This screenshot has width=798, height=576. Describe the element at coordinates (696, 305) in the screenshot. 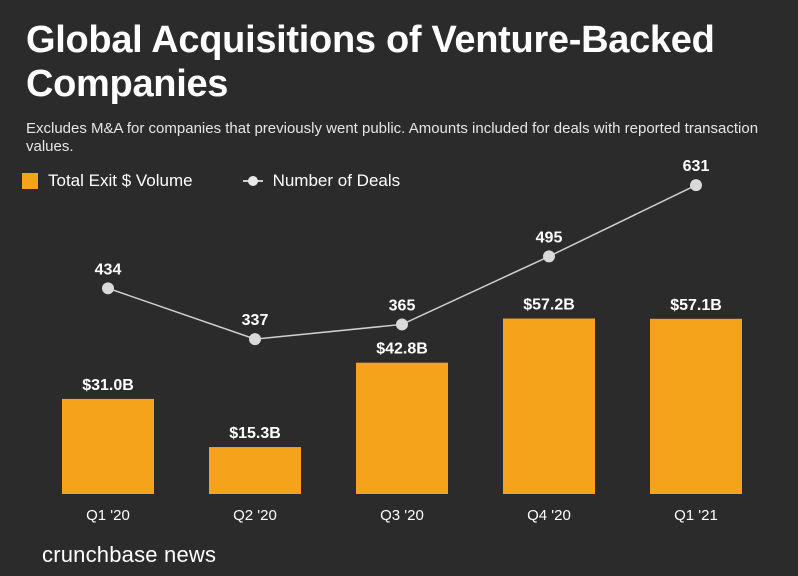

I see `bar-label-4: $57.1B` at that location.